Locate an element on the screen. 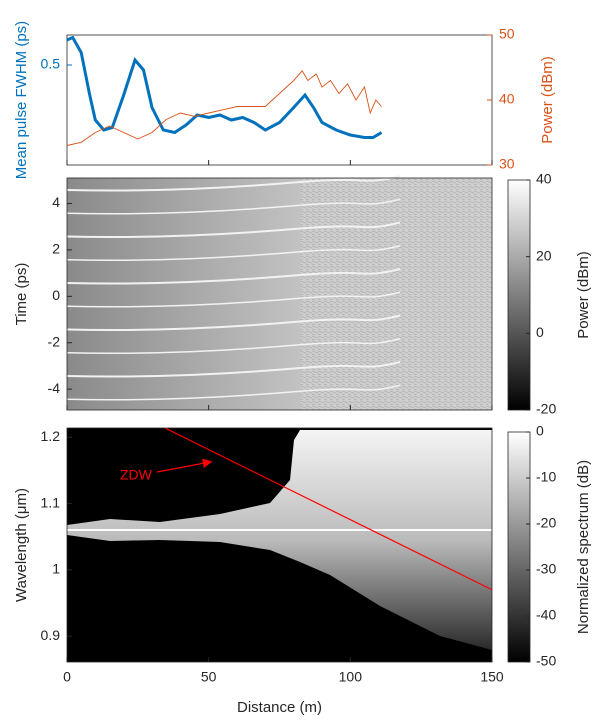 Image resolution: width=598 pixels, height=722 pixels. colorbar-tick-label: -30 is located at coordinates (546, 569).